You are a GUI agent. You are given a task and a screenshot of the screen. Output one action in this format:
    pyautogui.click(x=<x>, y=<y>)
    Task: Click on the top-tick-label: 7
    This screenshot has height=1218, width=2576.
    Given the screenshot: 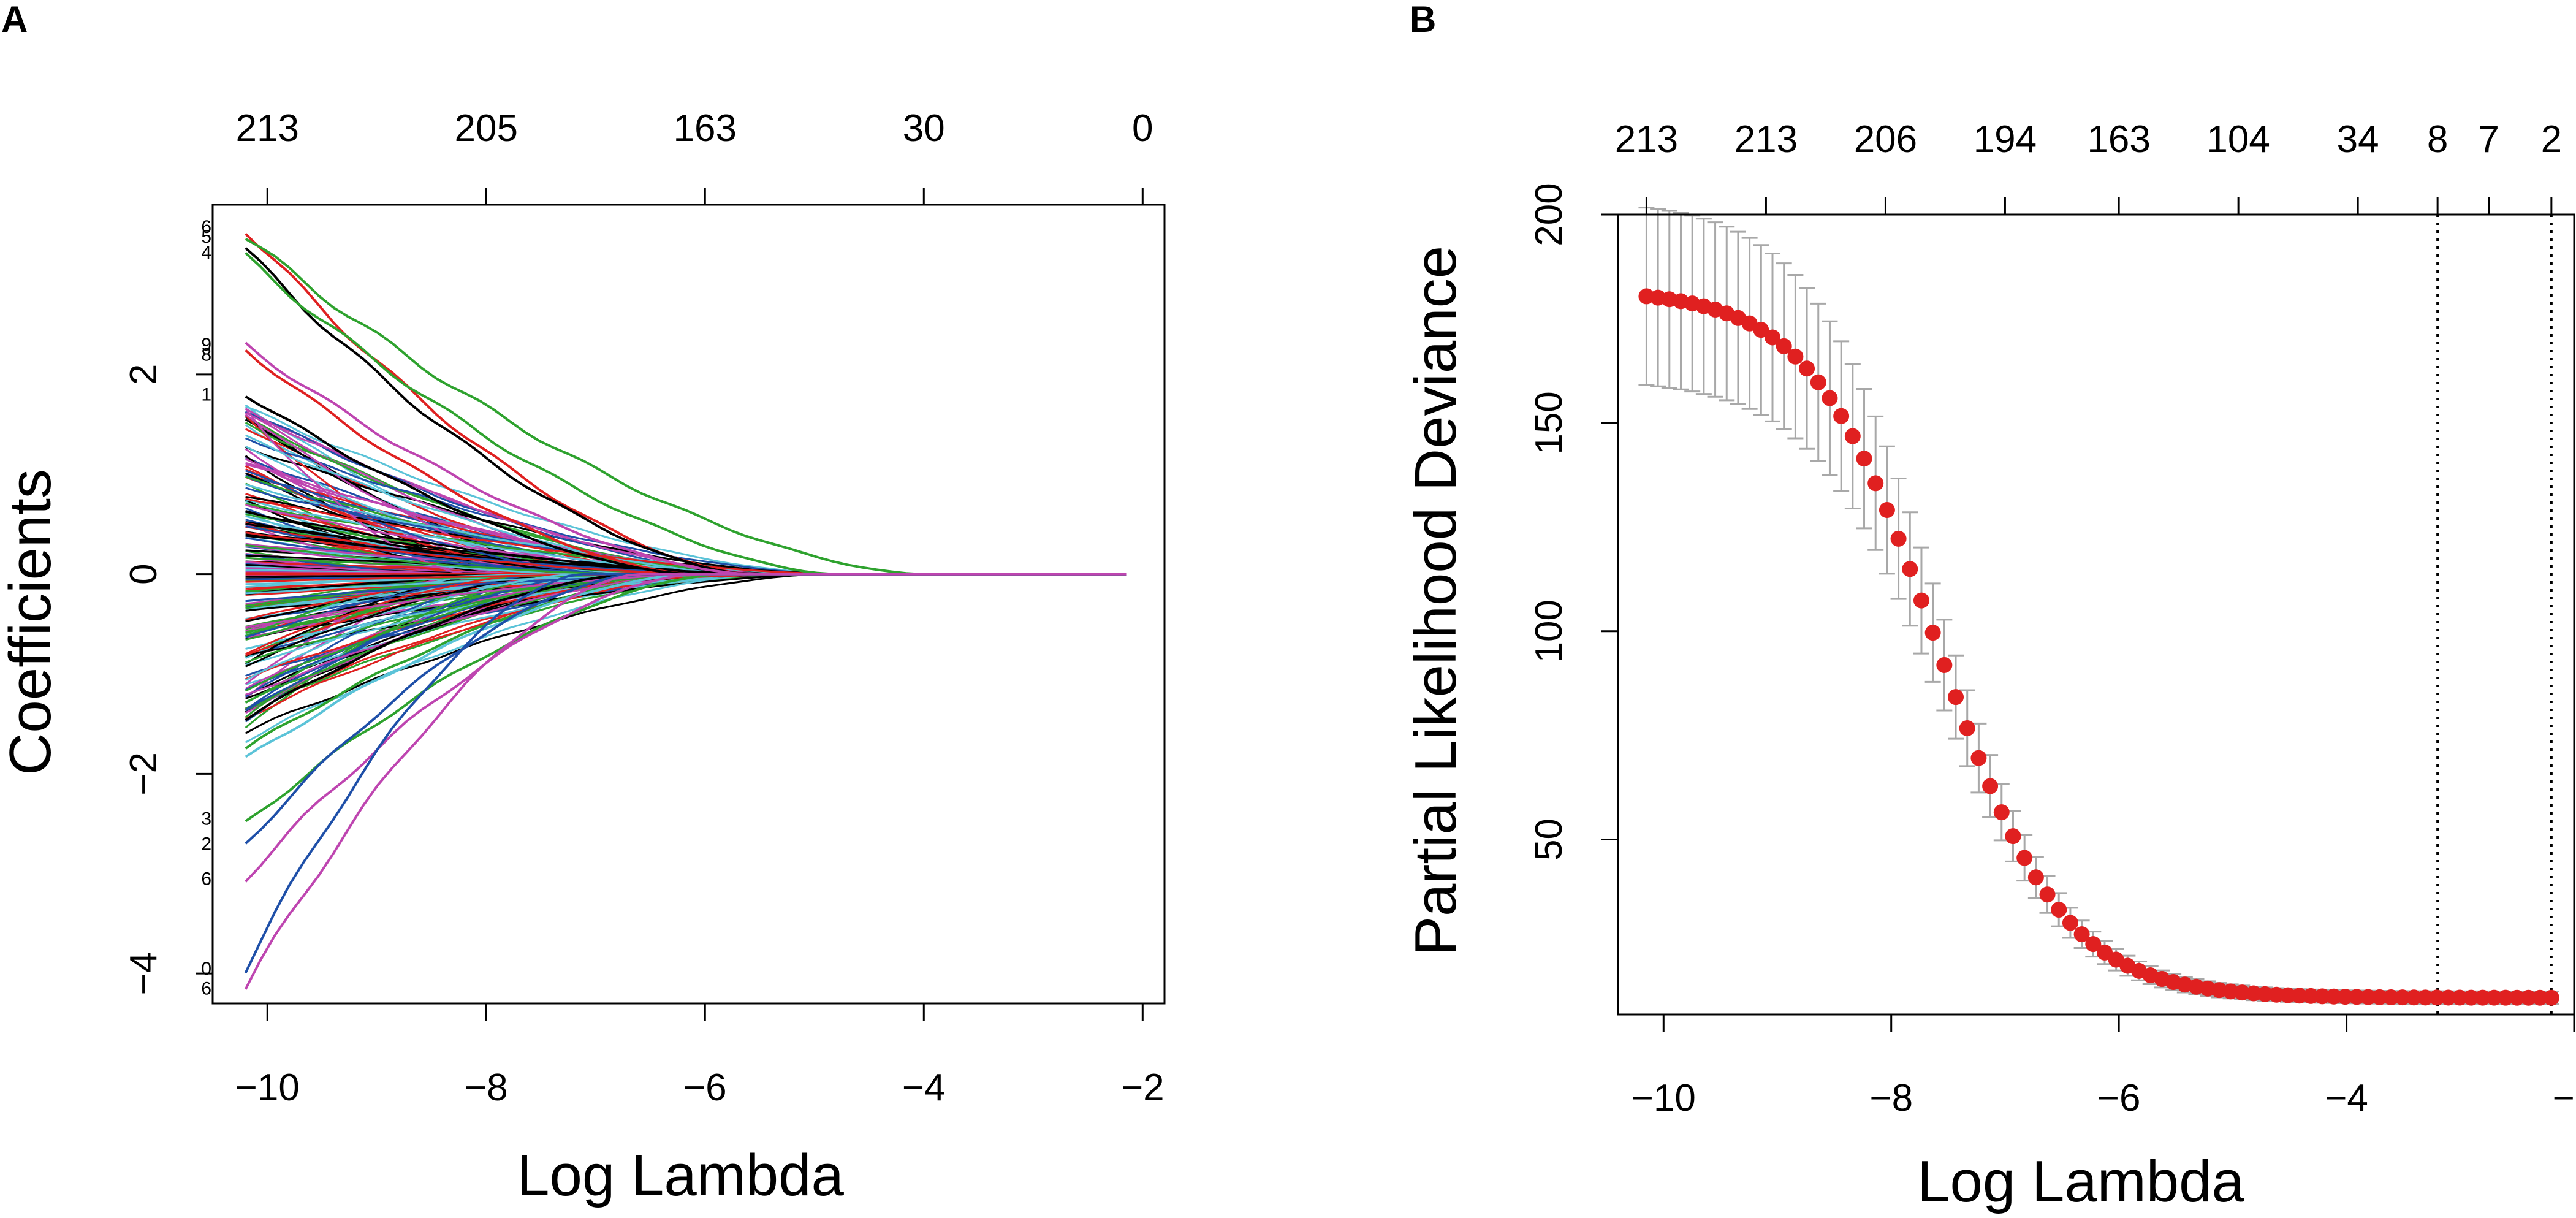 What is the action you would take?
    pyautogui.click(x=2488, y=139)
    